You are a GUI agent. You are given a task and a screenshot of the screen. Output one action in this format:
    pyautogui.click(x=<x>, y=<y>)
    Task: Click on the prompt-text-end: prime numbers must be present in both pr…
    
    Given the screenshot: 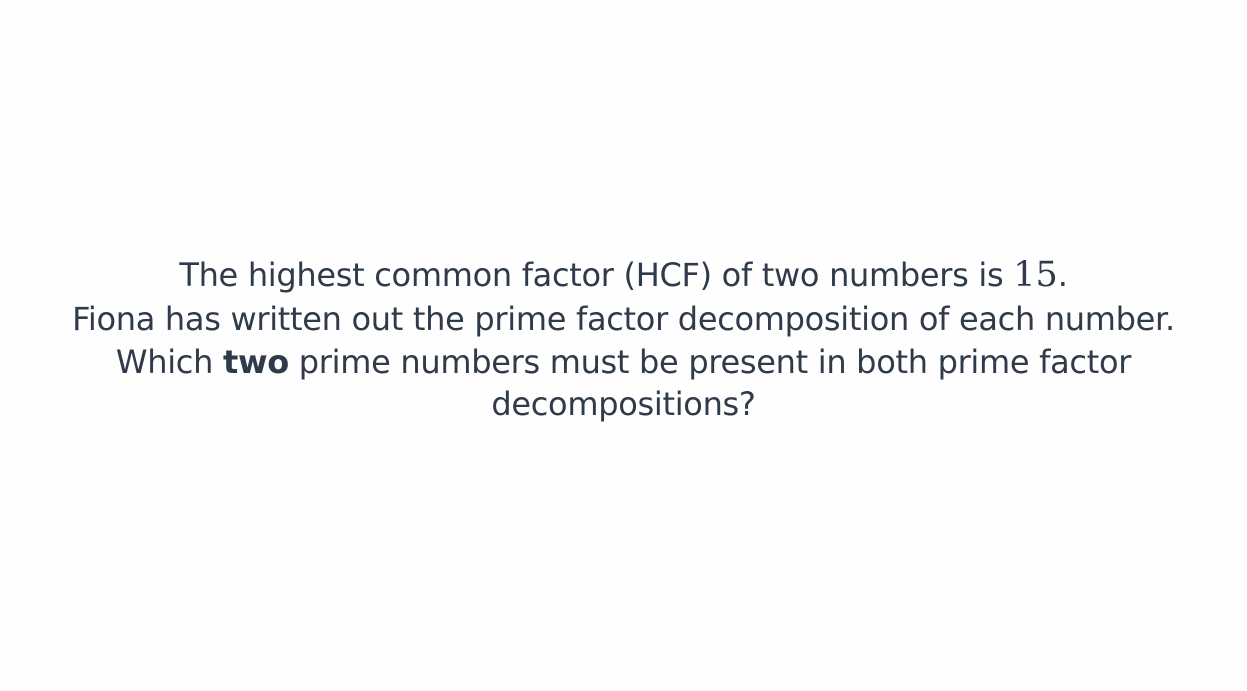 What is the action you would take?
    pyautogui.click(x=710, y=383)
    